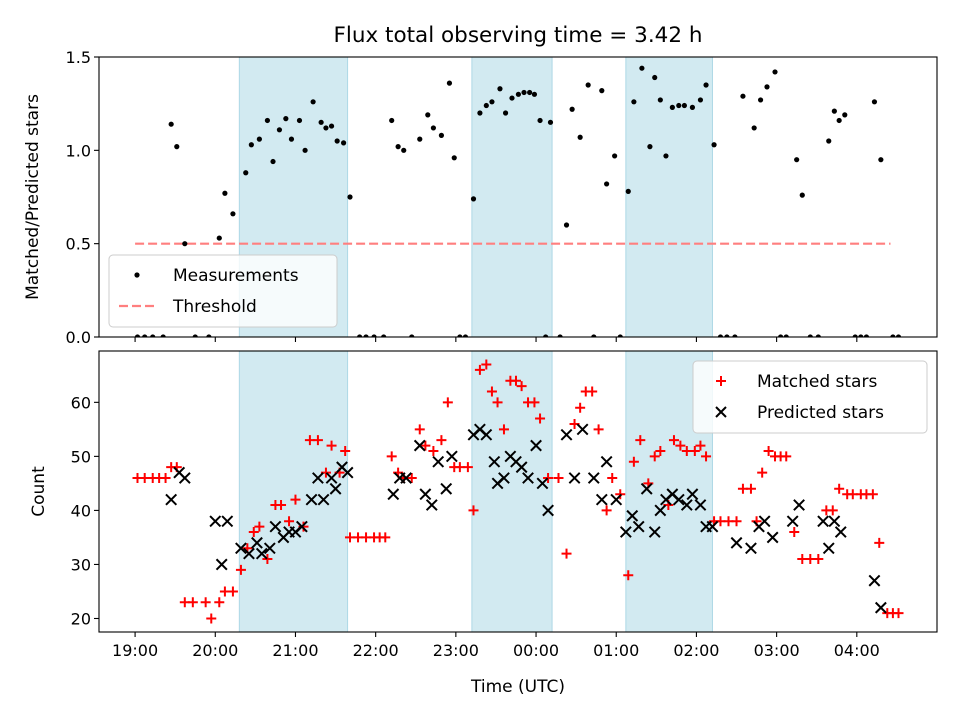 This screenshot has width=960, height=720. I want to click on y-tick-label: 0.5, so click(78, 244).